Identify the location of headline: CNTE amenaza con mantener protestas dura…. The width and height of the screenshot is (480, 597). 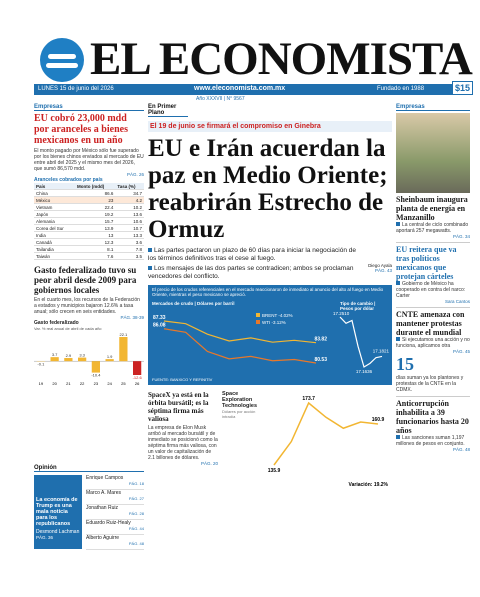
(430, 323).